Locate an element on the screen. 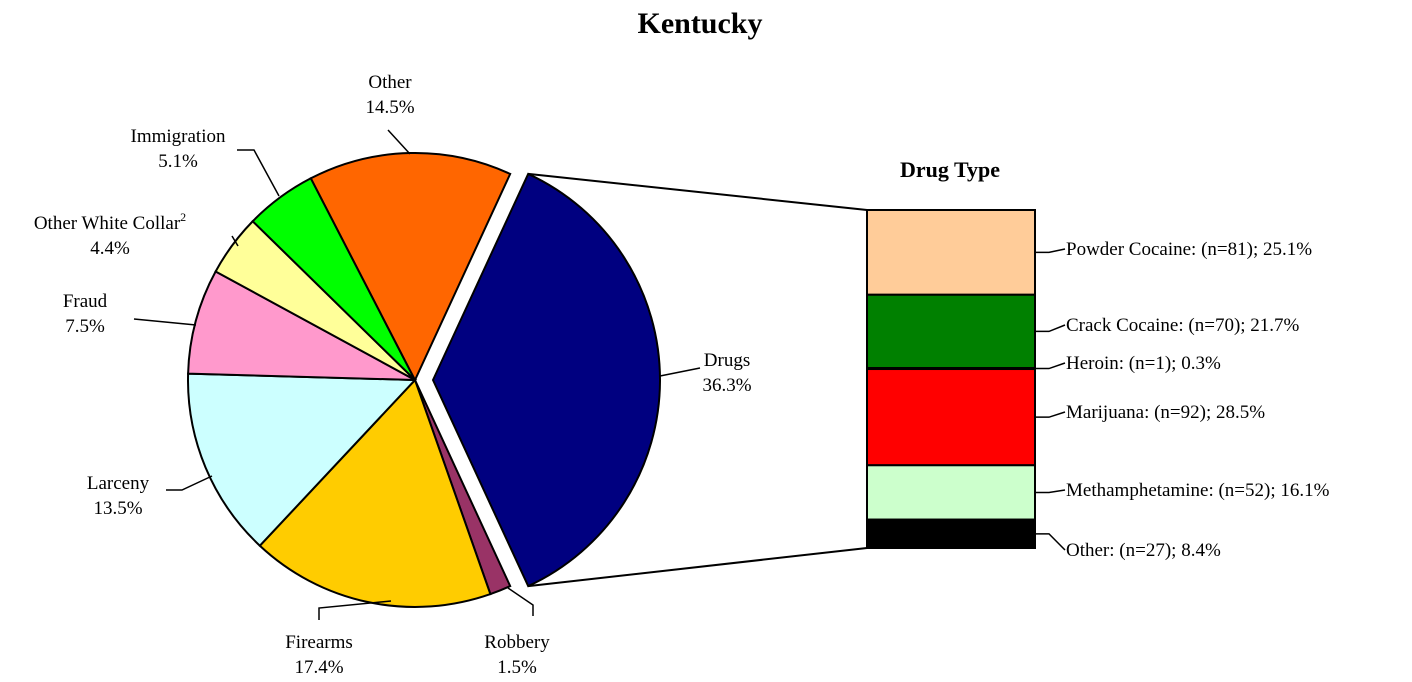 The width and height of the screenshot is (1412, 682). bar-leader-heroin is located at coordinates (1050, 366).